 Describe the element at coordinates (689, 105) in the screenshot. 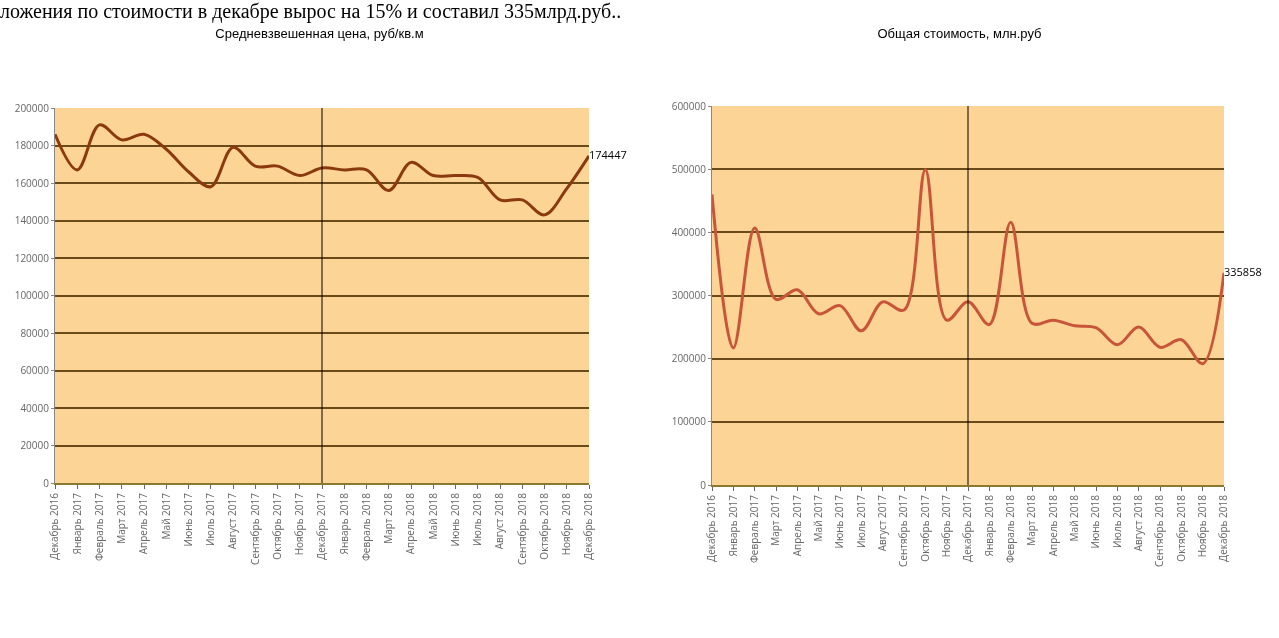

I see `y-tick-label: 600000` at that location.